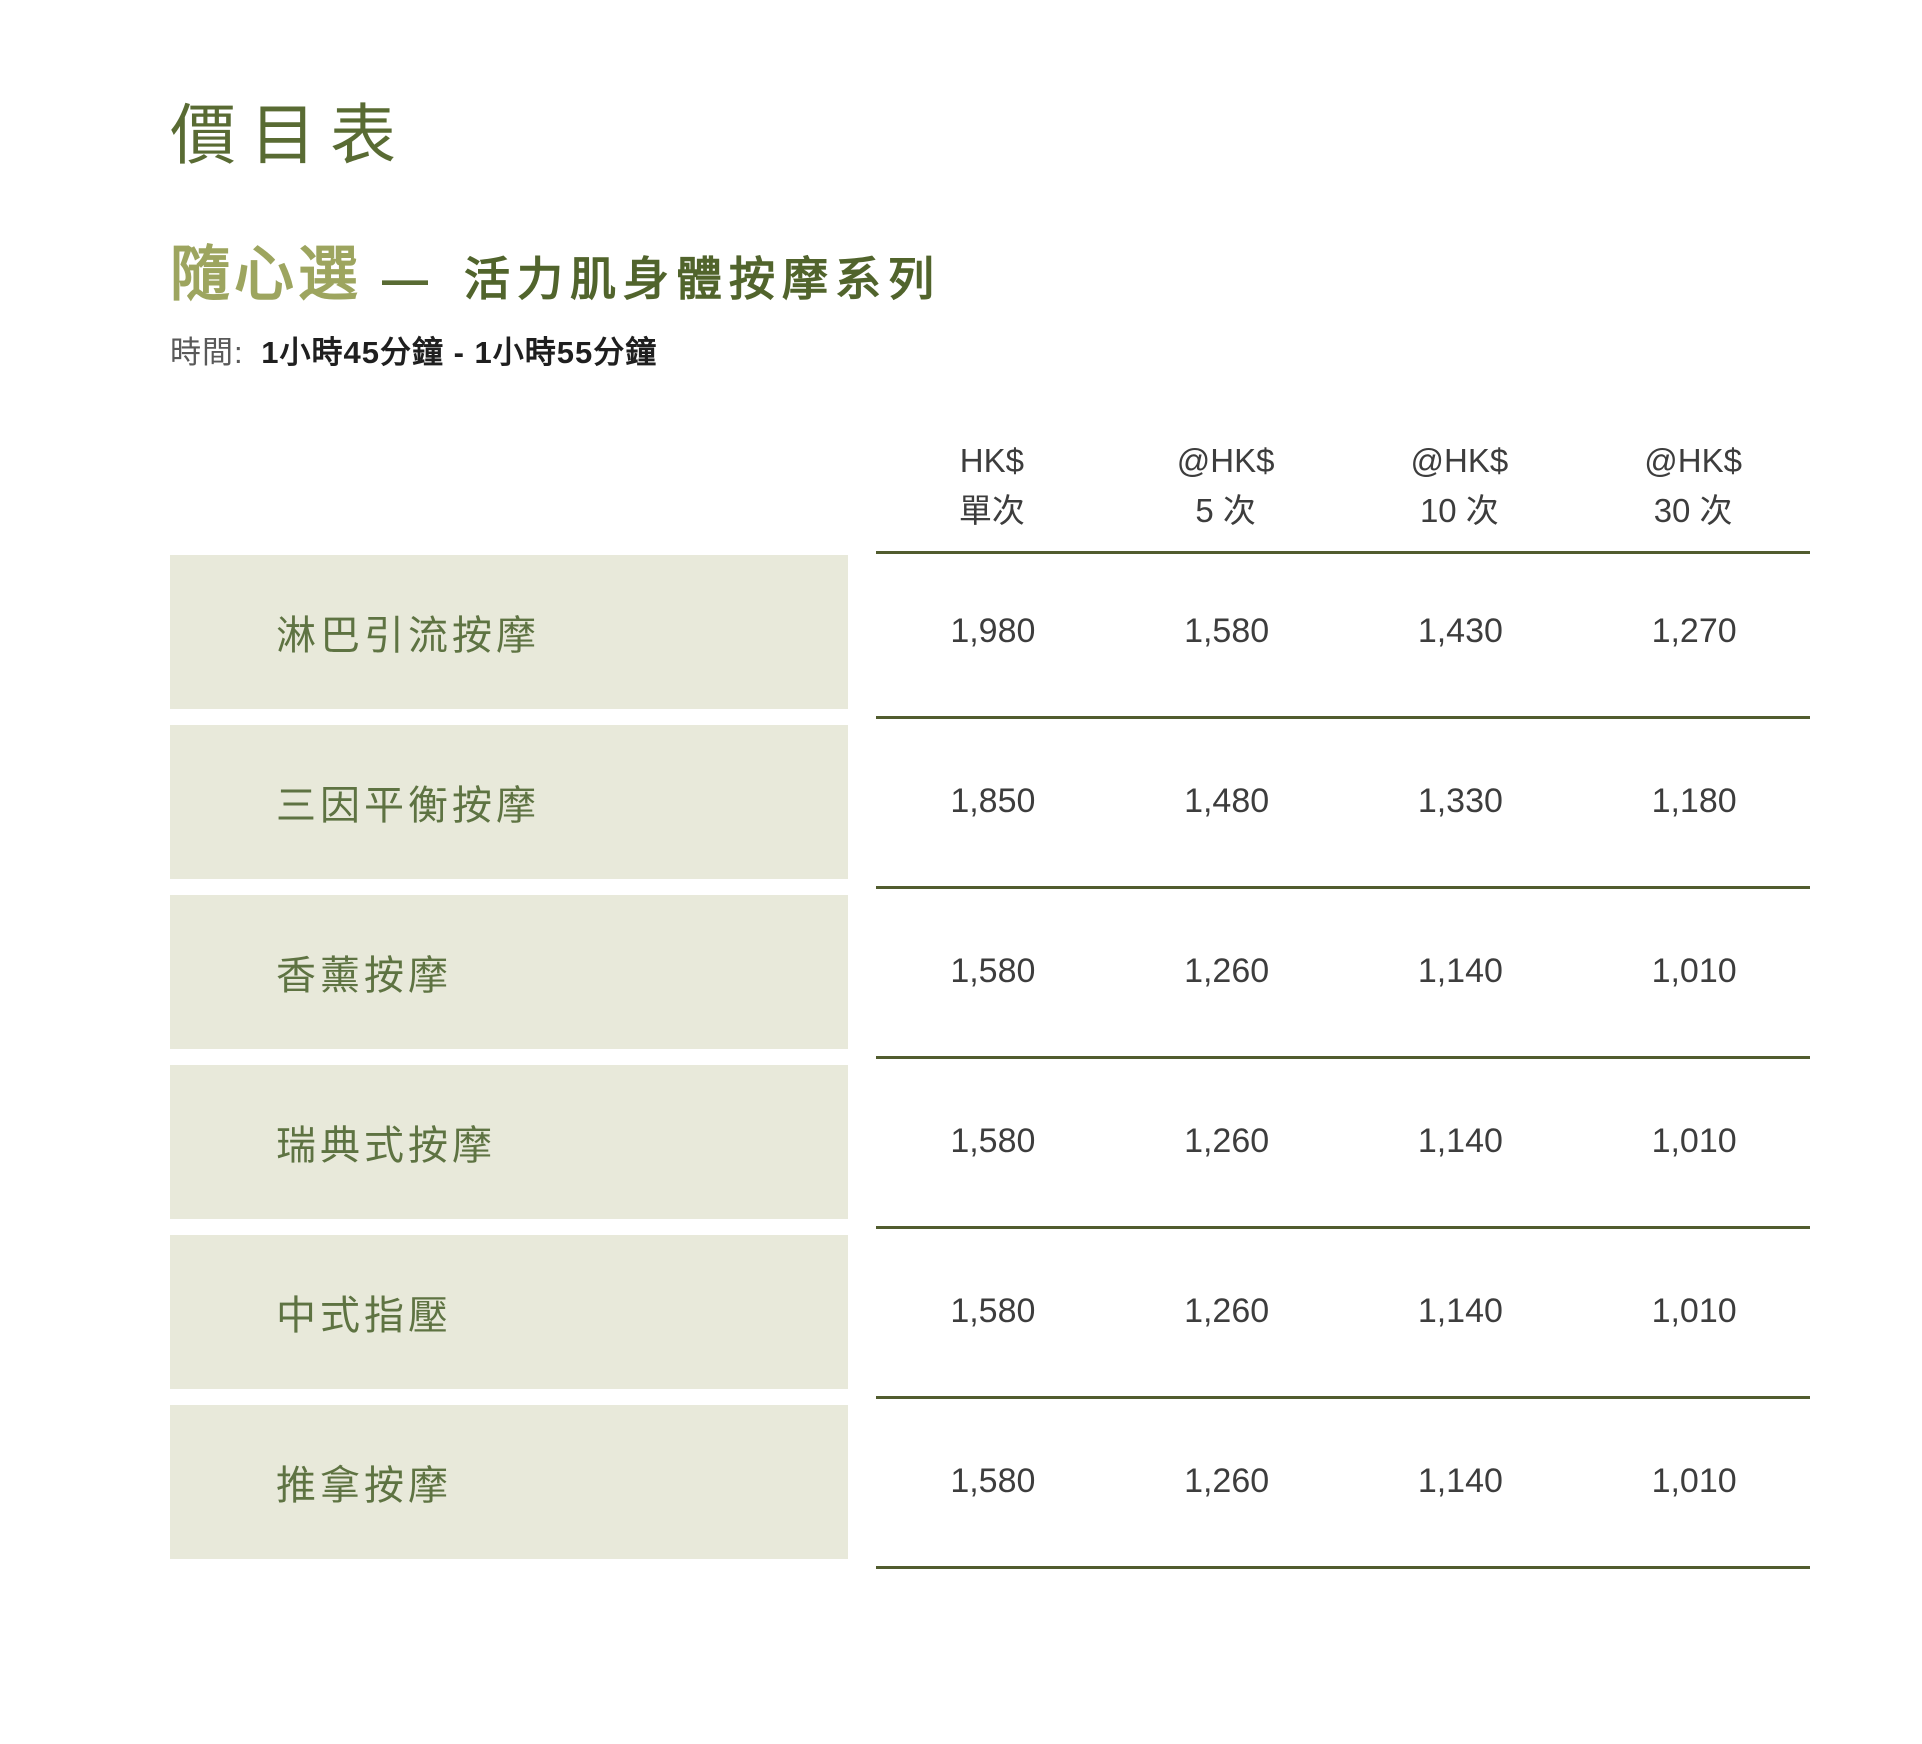 The image size is (1922, 1744). Describe the element at coordinates (509, 1311) in the screenshot. I see `service-label-block: 中式指壓` at that location.